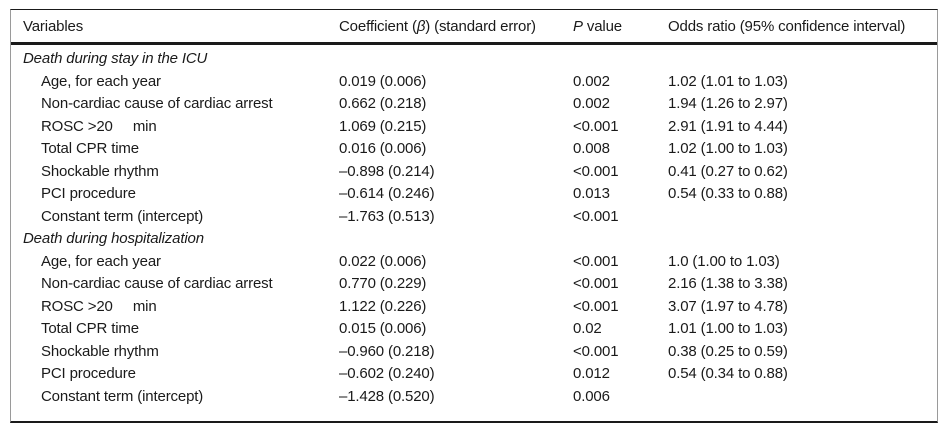  I want to click on header-coefficient-prefix: Coefficient (, so click(378, 26).